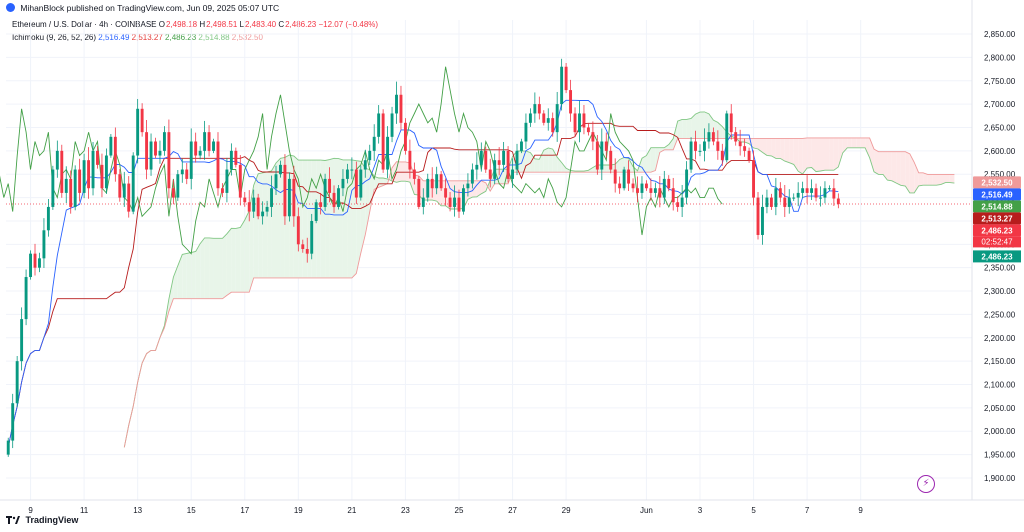  What do you see at coordinates (244, 510) in the screenshot?
I see `x-tick-label: 17` at bounding box center [244, 510].